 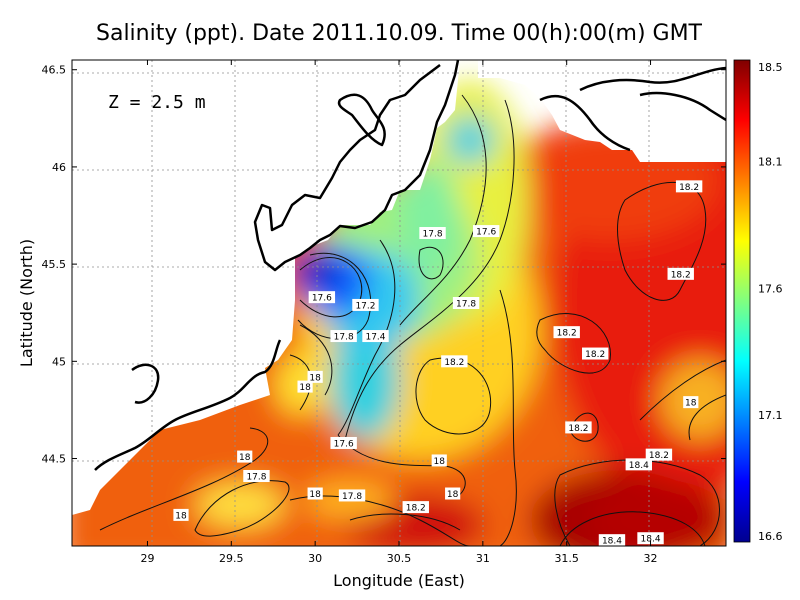 I want to click on x-tick-label: 29.5, so click(x=231, y=558).